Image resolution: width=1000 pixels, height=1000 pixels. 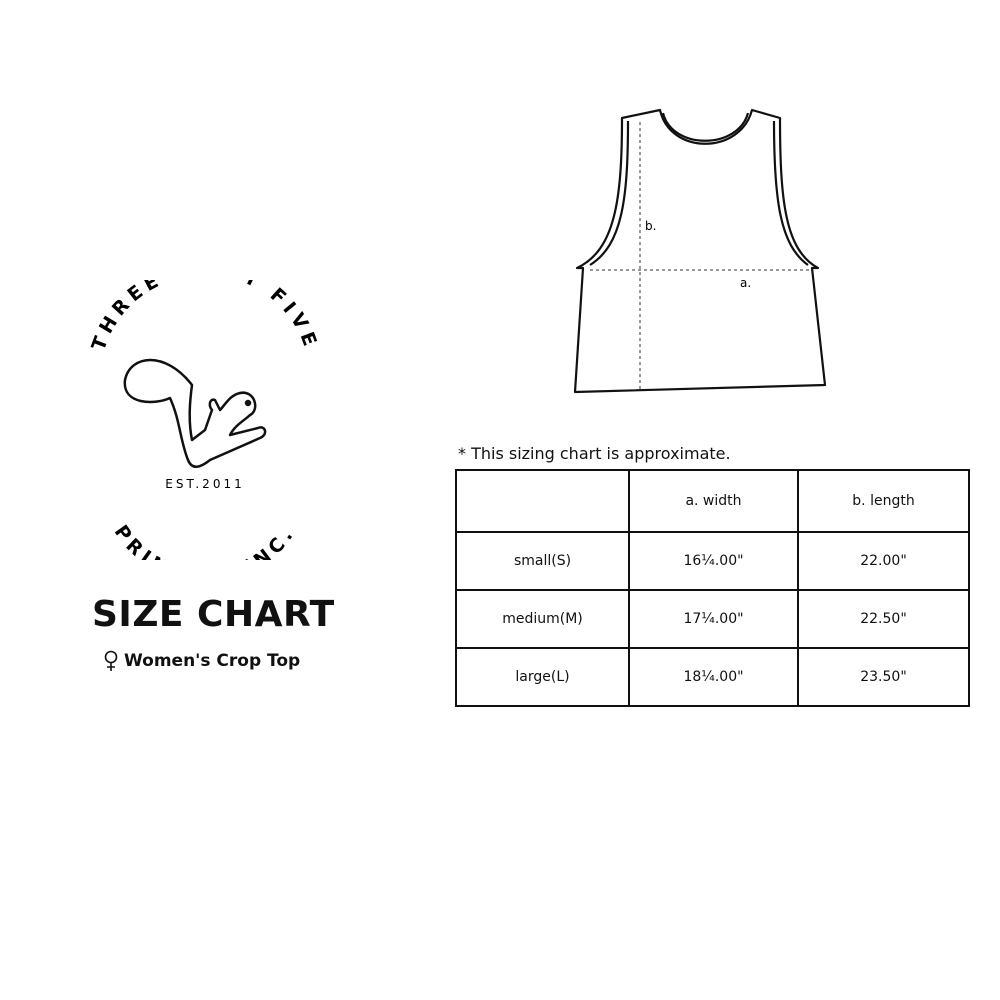 I want to click on brand-logo: THREE SIXTY FIVE PRINTING INC. EST.2011, so click(x=205, y=420).